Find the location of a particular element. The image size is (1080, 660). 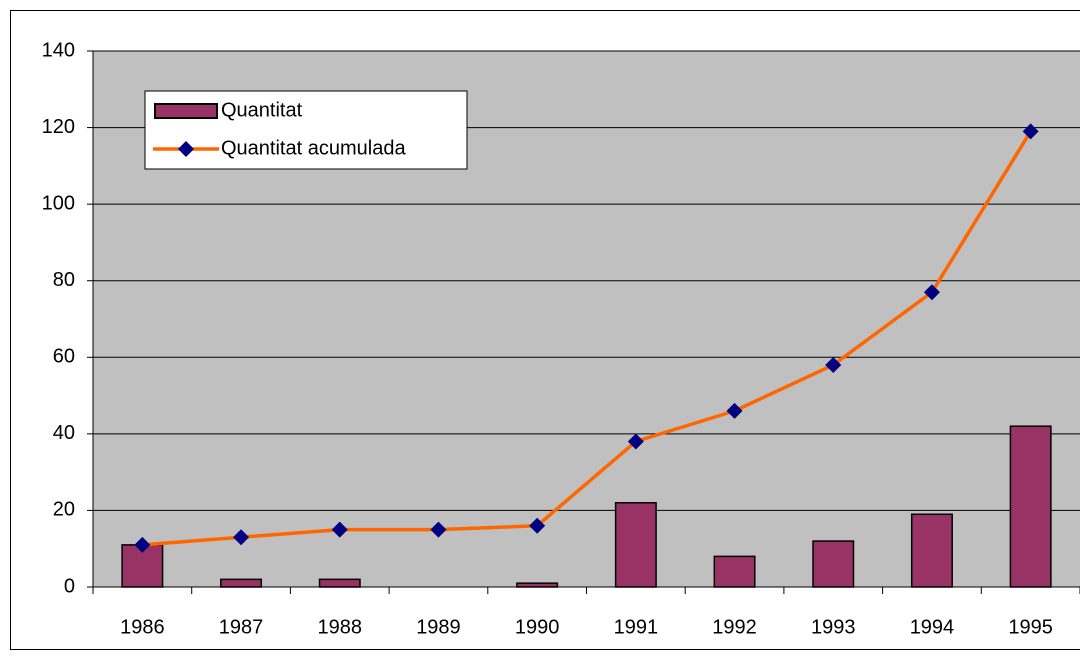

x-tick-label: 1991 is located at coordinates (636, 627).